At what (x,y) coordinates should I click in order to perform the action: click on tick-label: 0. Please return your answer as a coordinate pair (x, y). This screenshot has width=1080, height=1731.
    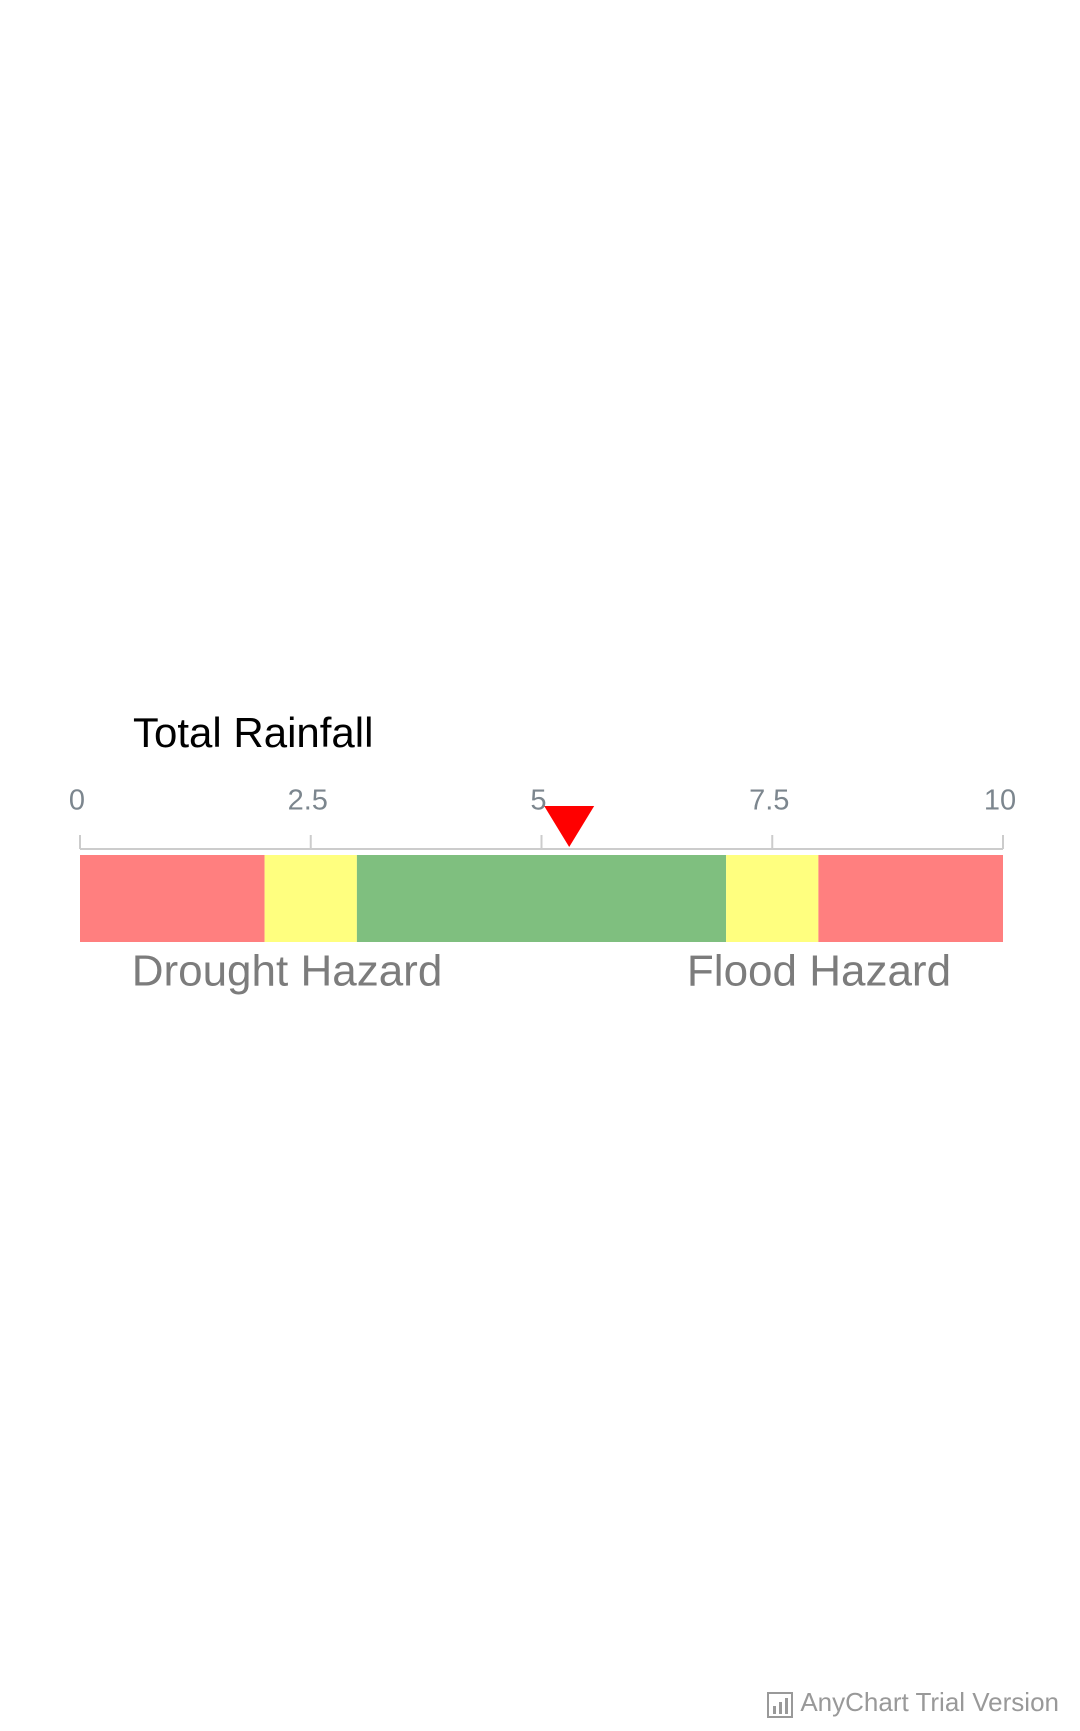
    Looking at the image, I should click on (77, 801).